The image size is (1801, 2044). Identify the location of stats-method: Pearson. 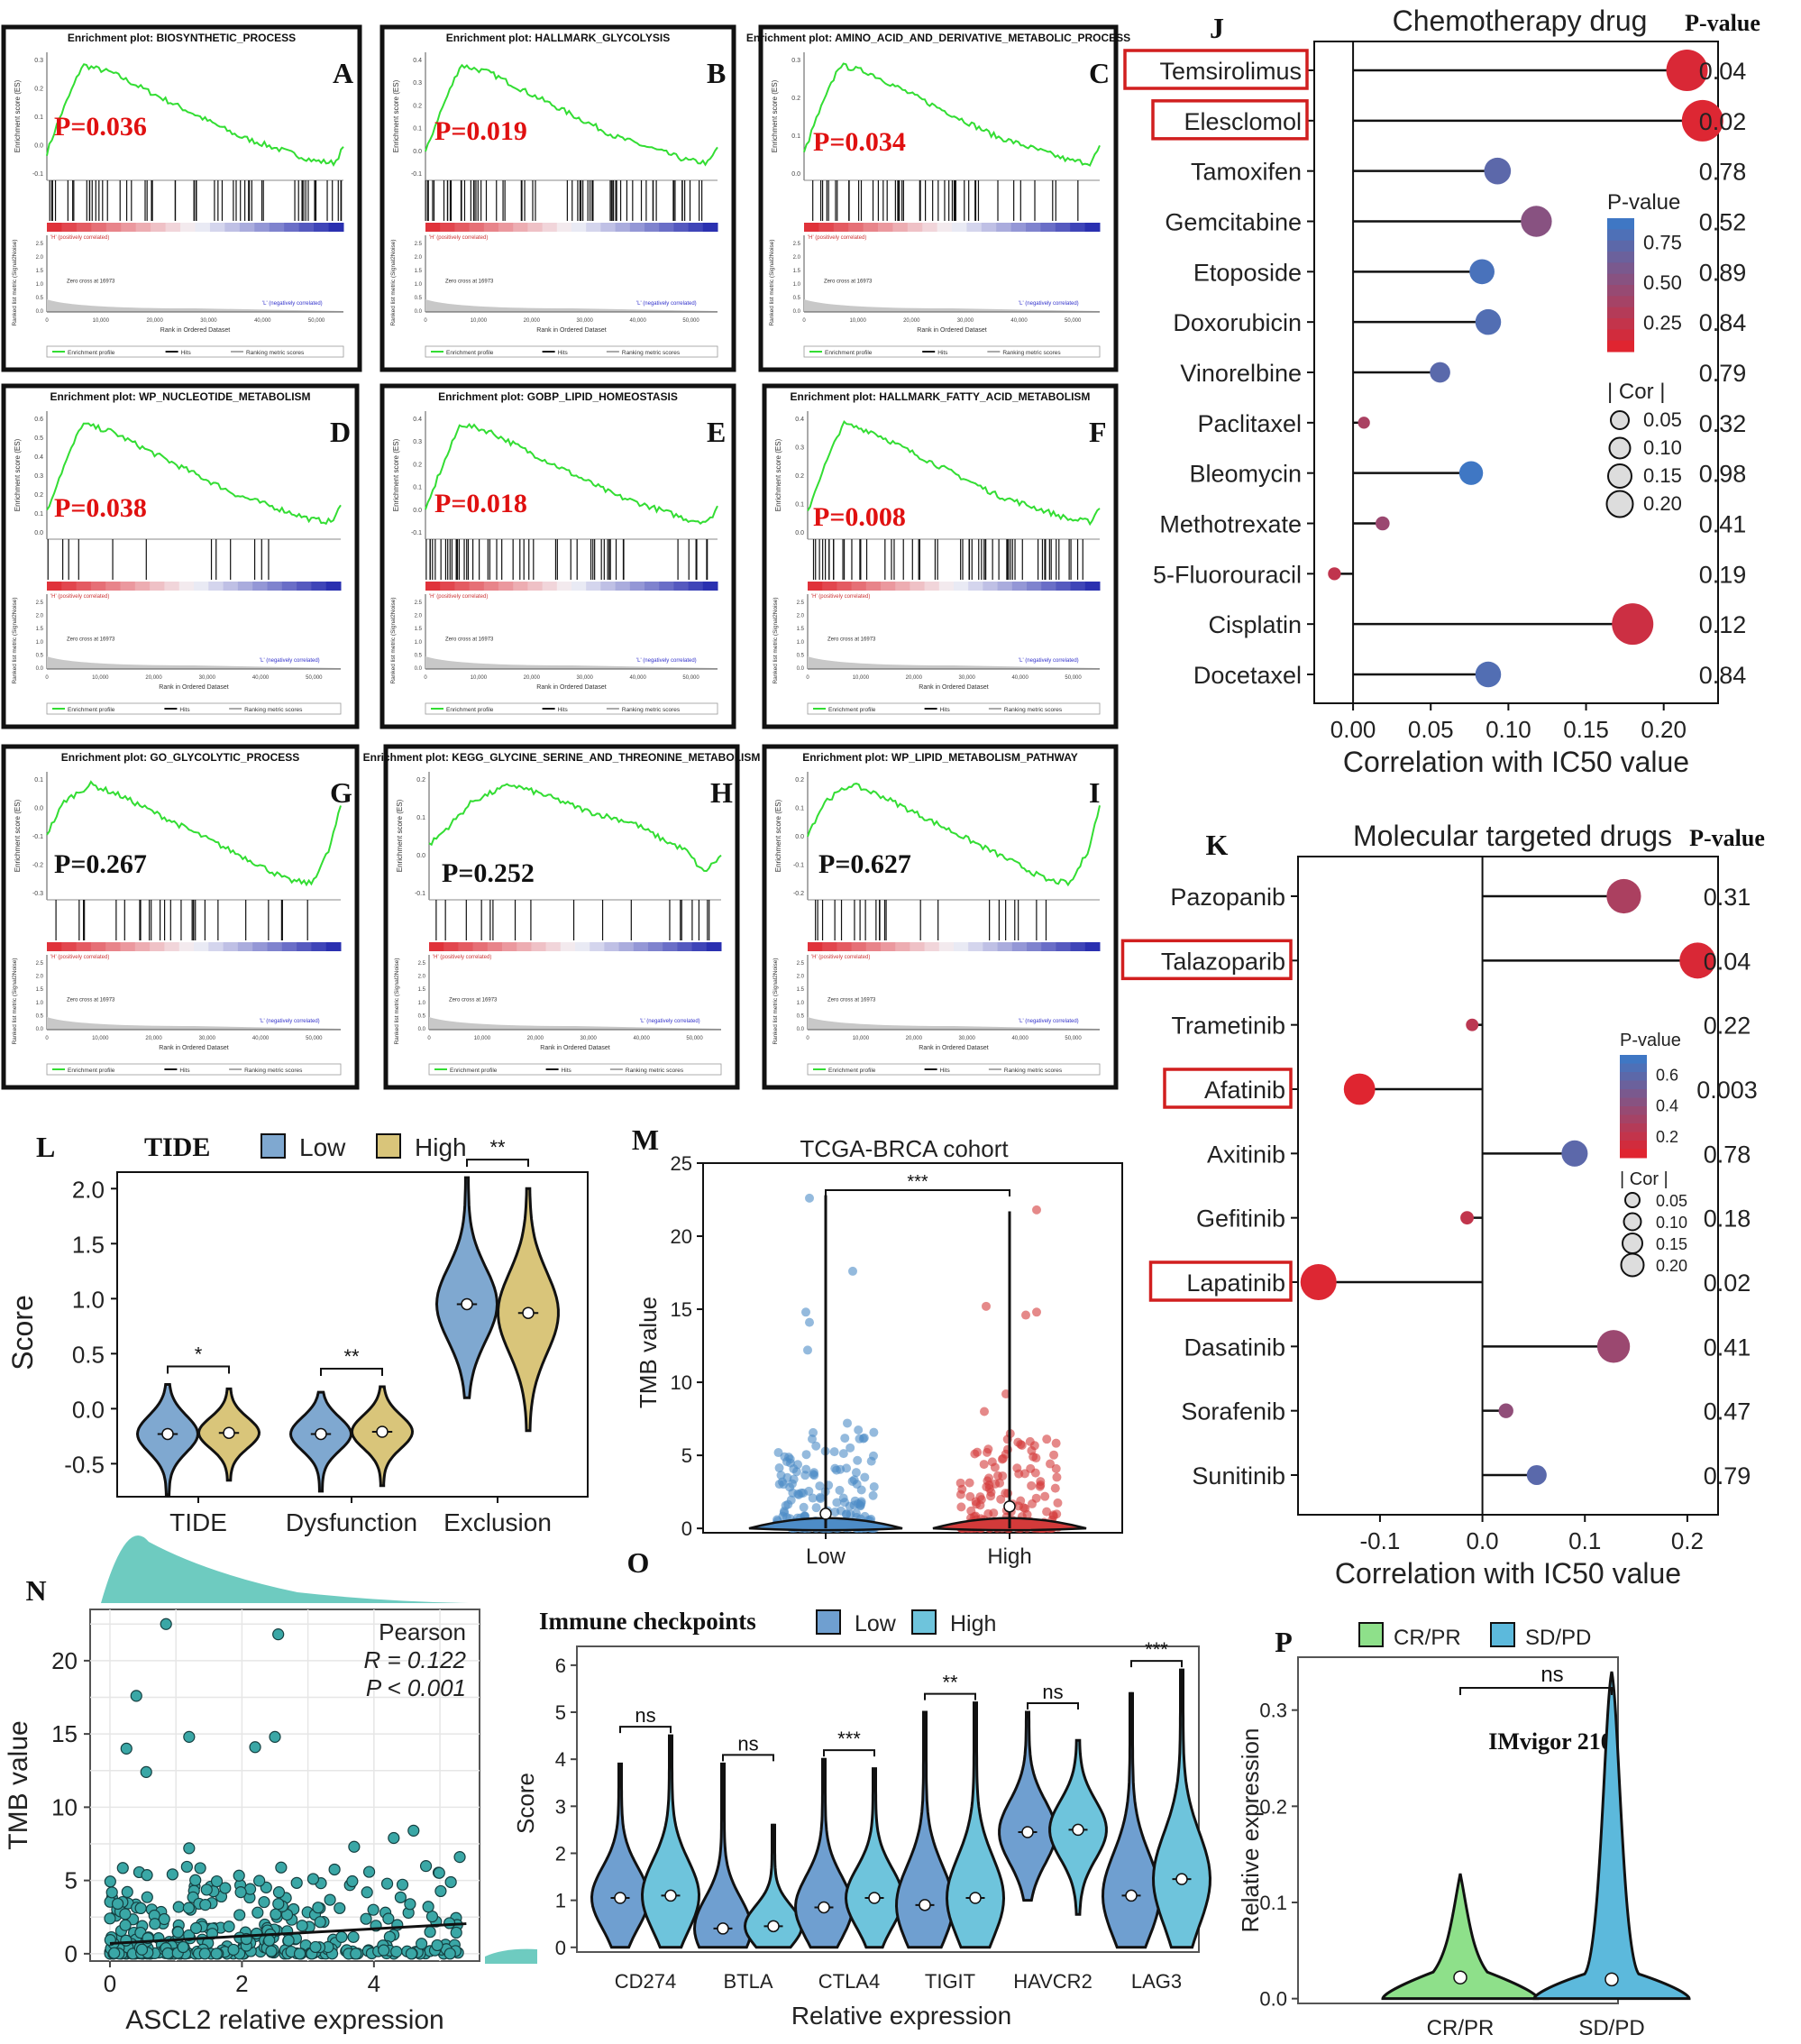
(422, 1631).